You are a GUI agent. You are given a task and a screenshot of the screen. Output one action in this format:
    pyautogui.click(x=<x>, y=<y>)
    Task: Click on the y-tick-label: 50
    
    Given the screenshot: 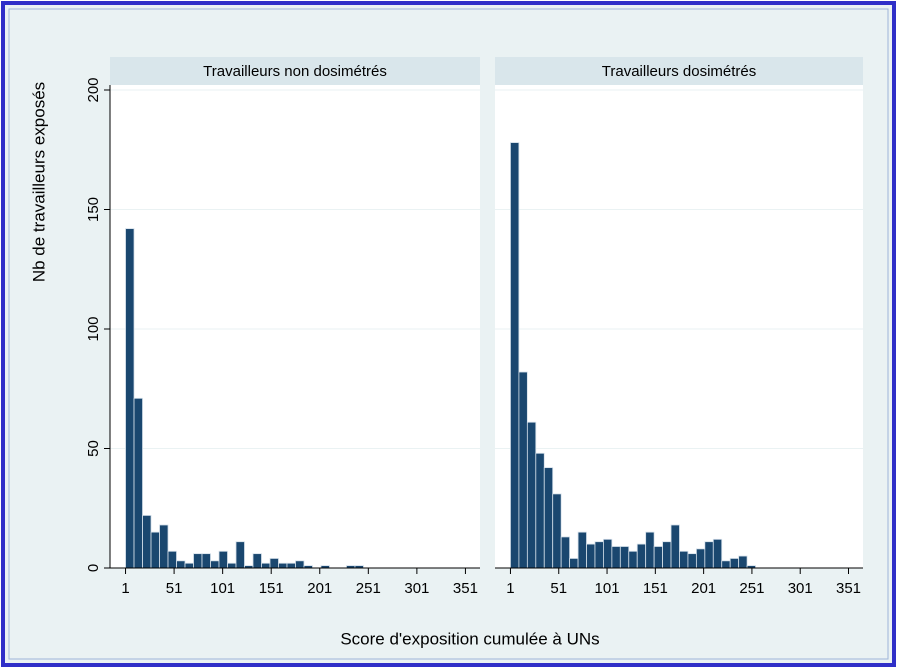 What is the action you would take?
    pyautogui.click(x=93, y=448)
    